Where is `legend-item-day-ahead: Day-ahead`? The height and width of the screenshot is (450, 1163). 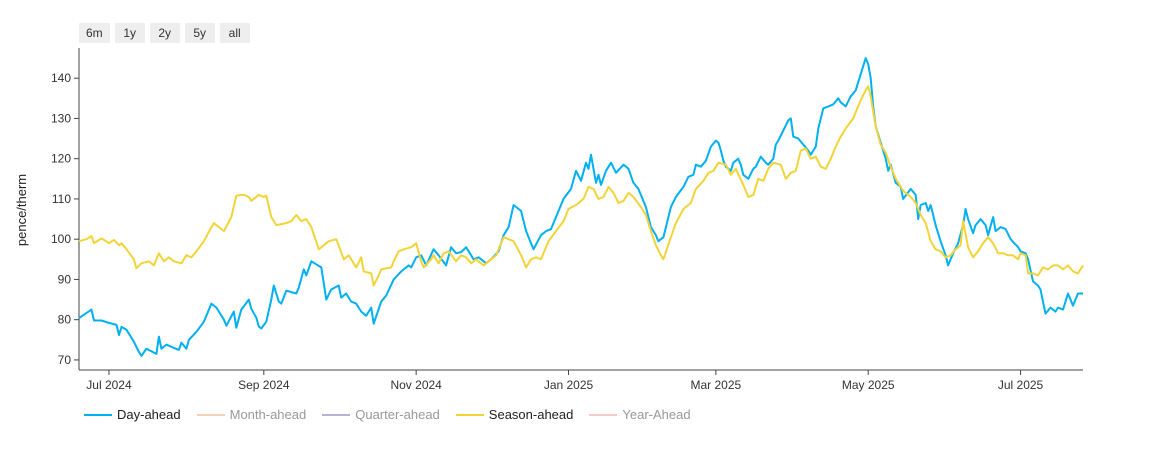
legend-item-day-ahead: Day-ahead is located at coordinates (132, 414).